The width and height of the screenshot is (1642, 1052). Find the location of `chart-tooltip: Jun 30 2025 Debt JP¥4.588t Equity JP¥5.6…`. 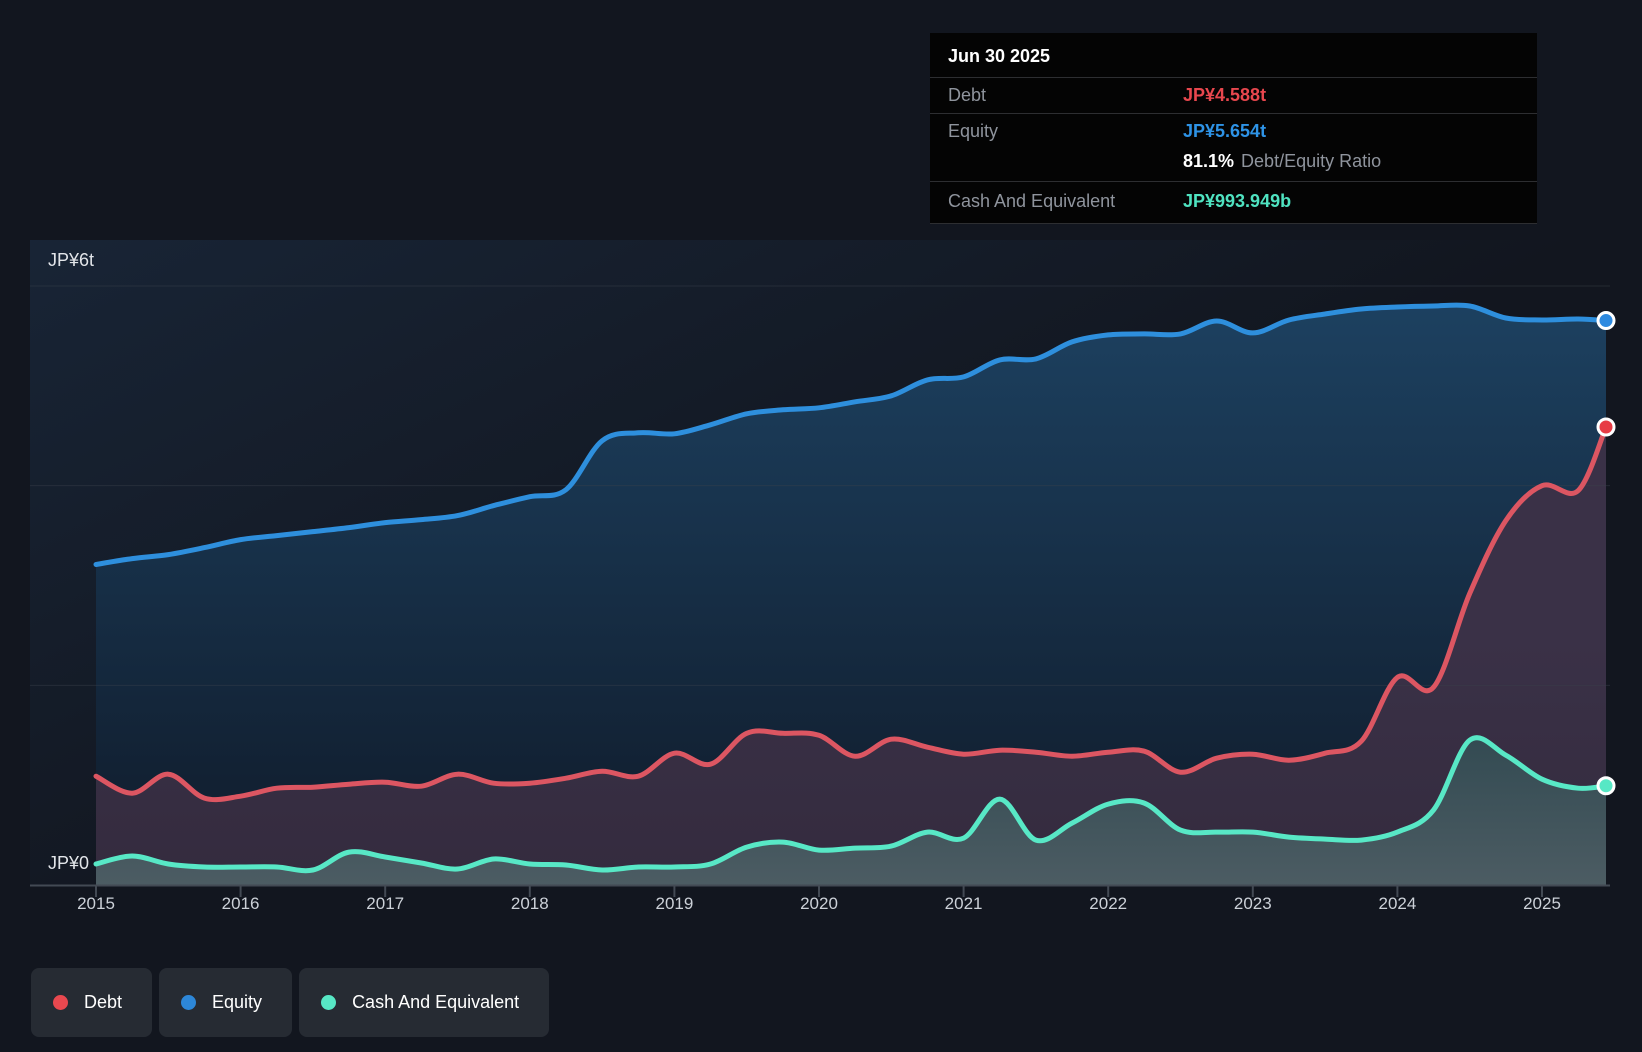

chart-tooltip: Jun 30 2025 Debt JP¥4.588t Equity JP¥5.6… is located at coordinates (1233, 128).